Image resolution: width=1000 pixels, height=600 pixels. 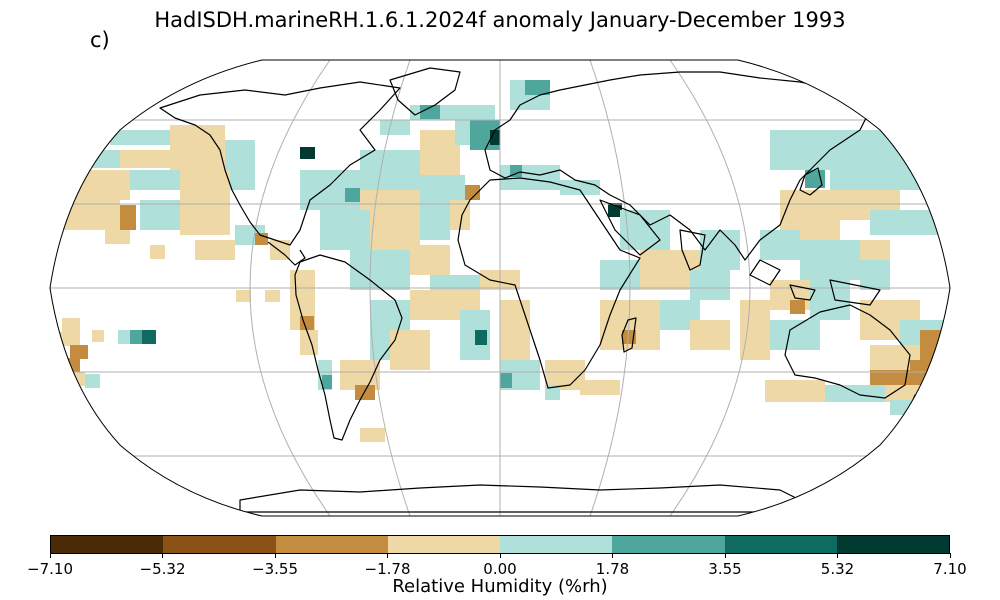 What do you see at coordinates (50, 569) in the screenshot?
I see `colorbar-tick-label: −7.10` at bounding box center [50, 569].